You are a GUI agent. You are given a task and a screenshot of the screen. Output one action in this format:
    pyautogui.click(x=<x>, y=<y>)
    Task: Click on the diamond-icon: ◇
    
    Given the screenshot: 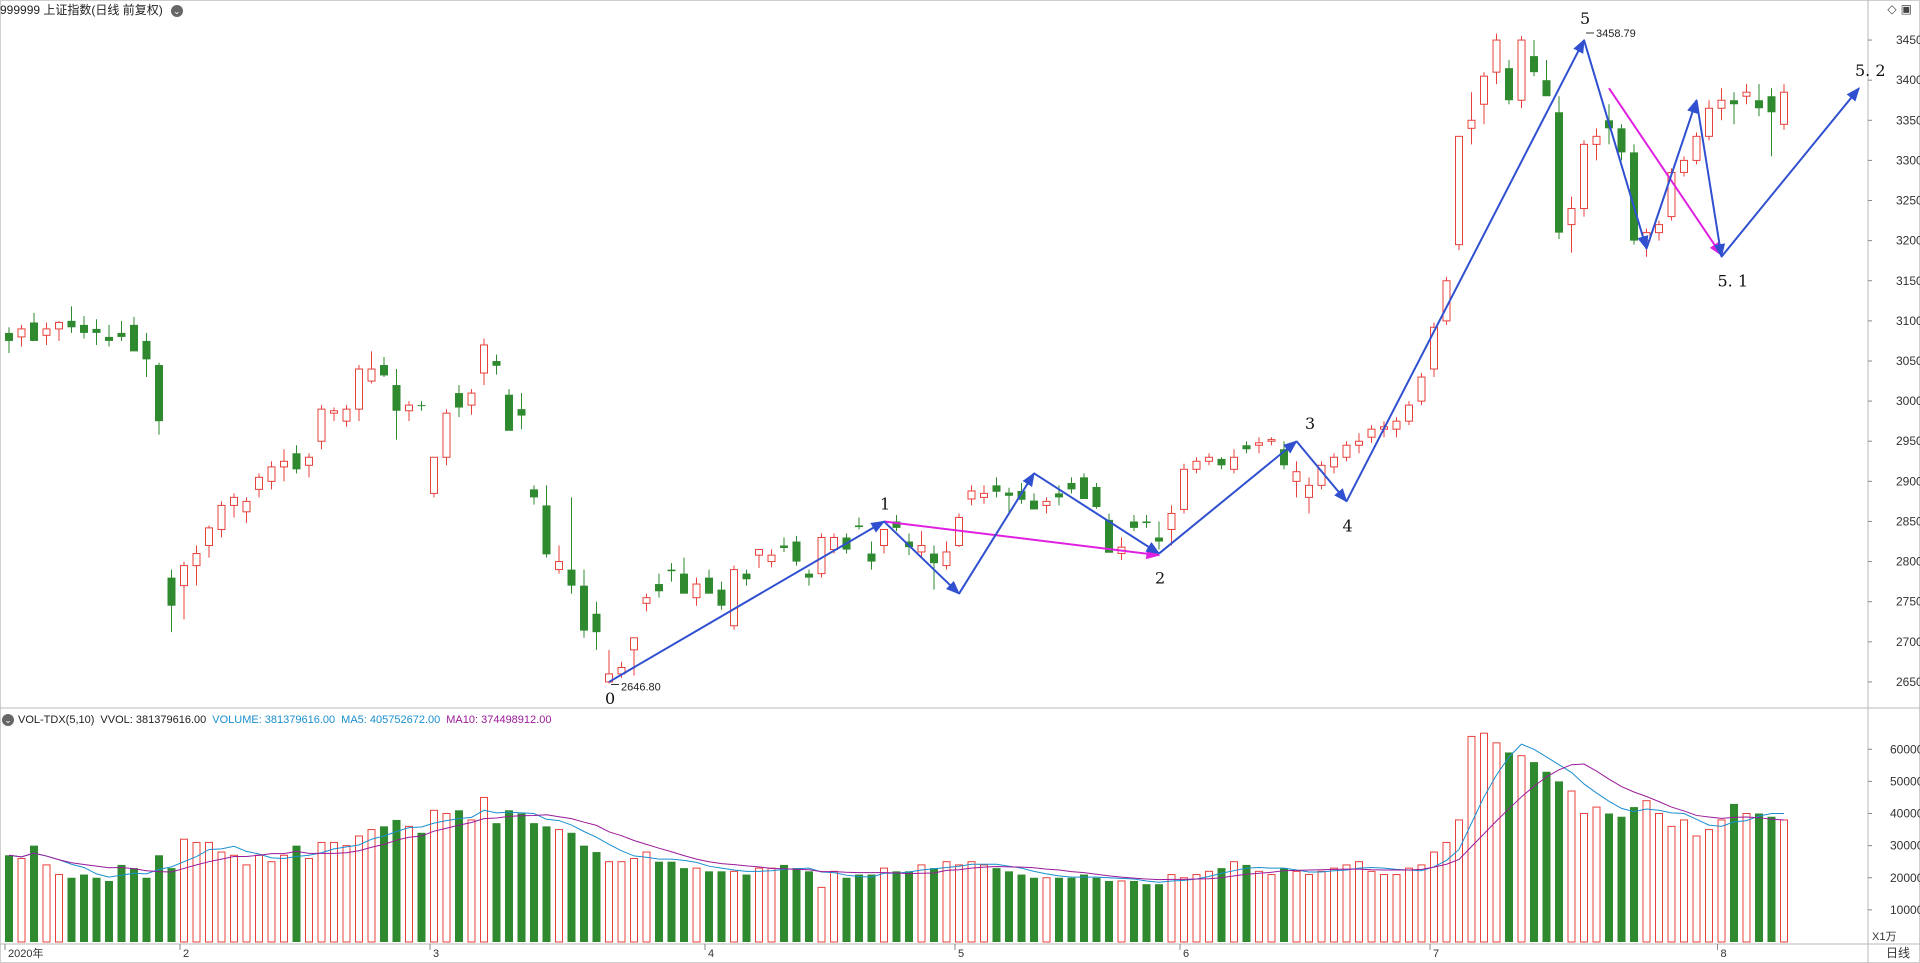 What is the action you would take?
    pyautogui.click(x=1891, y=9)
    